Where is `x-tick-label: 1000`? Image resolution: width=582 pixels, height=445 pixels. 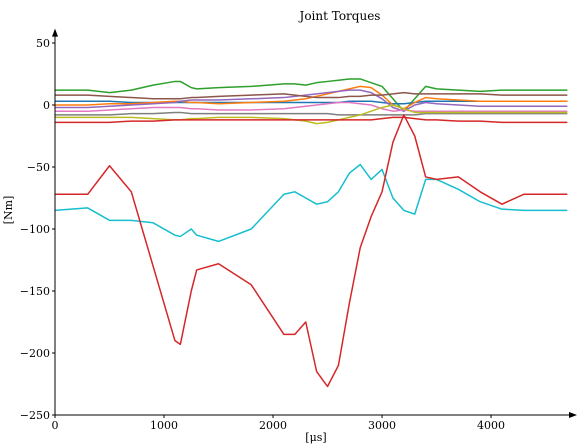 x-tick-label: 1000 is located at coordinates (164, 425).